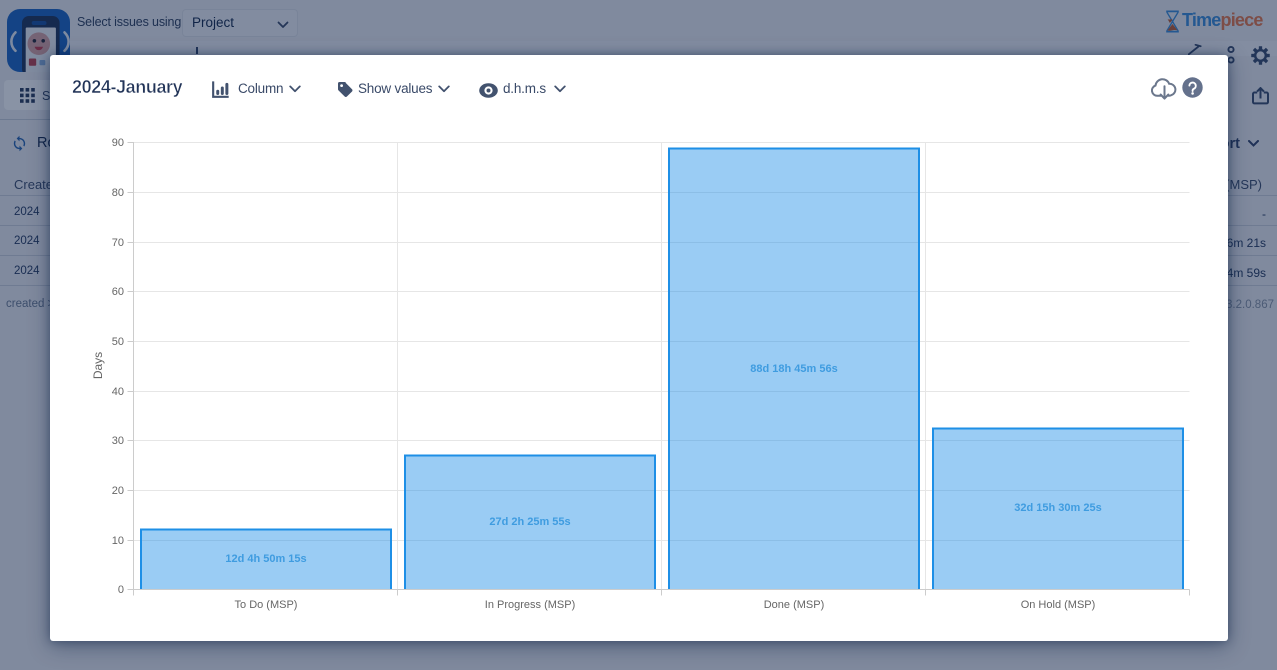 The width and height of the screenshot is (1277, 670). What do you see at coordinates (530, 605) in the screenshot?
I see `svg-text: In Progress (MSP)` at bounding box center [530, 605].